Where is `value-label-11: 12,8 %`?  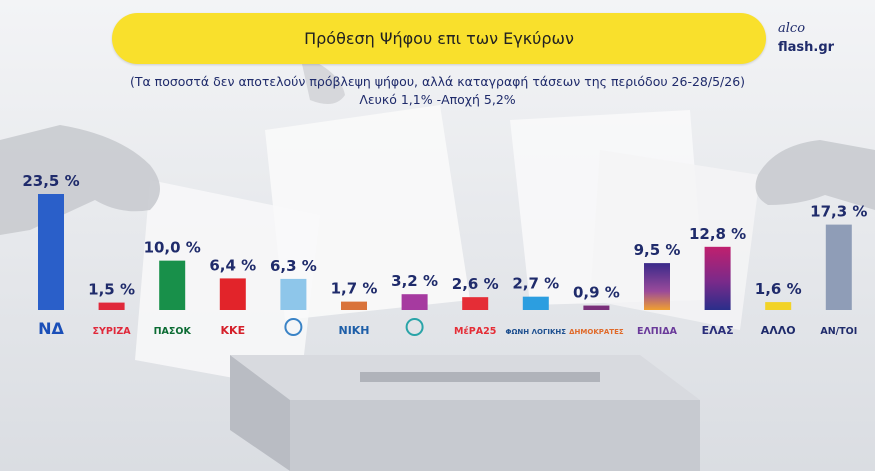 value-label-11: 12,8 % is located at coordinates (717, 234).